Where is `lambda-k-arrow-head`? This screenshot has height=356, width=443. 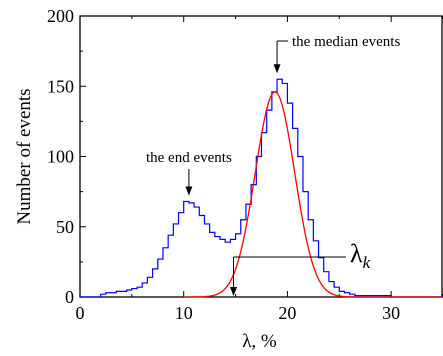
lambda-k-arrow-head is located at coordinates (233, 291).